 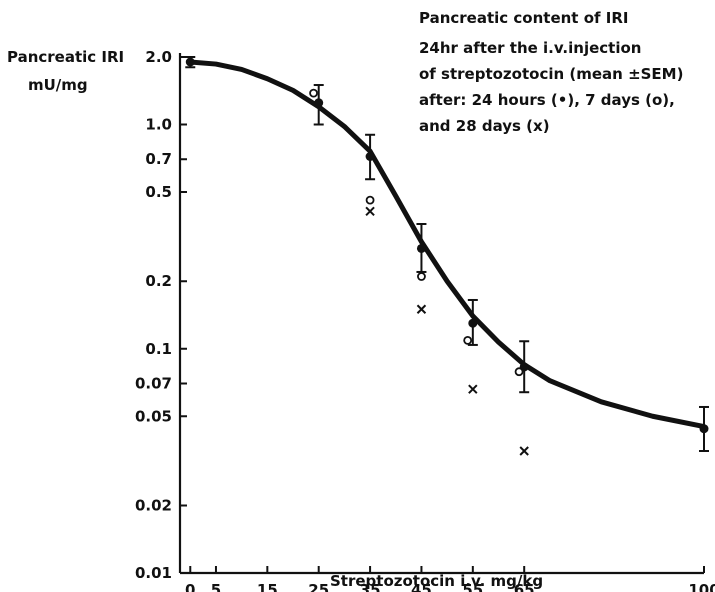 I want to click on annotation-line-4: after: 24 hours (•), 7 days (o),, so click(x=547, y=100).